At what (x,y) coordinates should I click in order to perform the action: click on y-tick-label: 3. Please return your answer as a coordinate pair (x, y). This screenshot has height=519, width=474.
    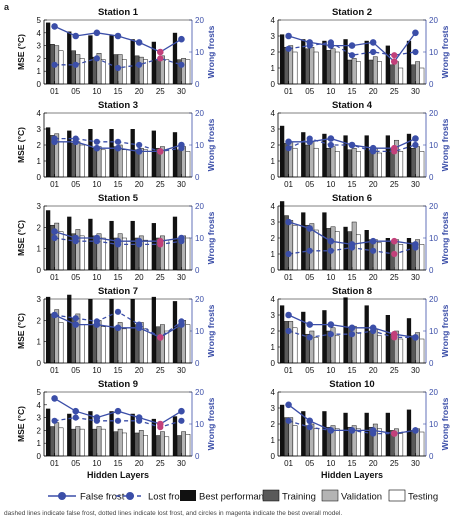
    Looking at the image, I should click on (39, 299).